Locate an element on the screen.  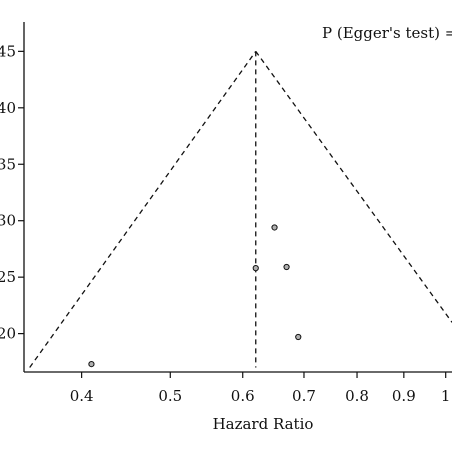
x-axis-label: Hazard Ratio is located at coordinates (263, 424).